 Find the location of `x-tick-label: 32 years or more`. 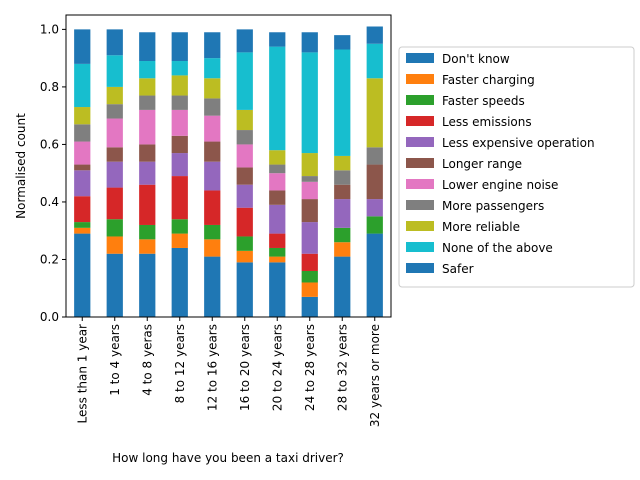

x-tick-label: 32 years or more is located at coordinates (375, 375).